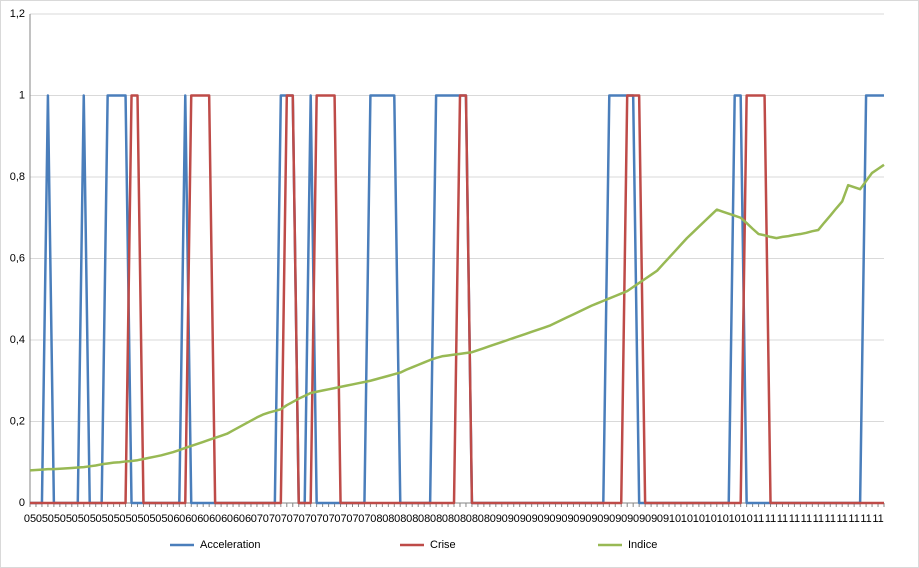 Image resolution: width=919 pixels, height=568 pixels. I want to click on y-tick-label: 0,8, so click(17, 177).